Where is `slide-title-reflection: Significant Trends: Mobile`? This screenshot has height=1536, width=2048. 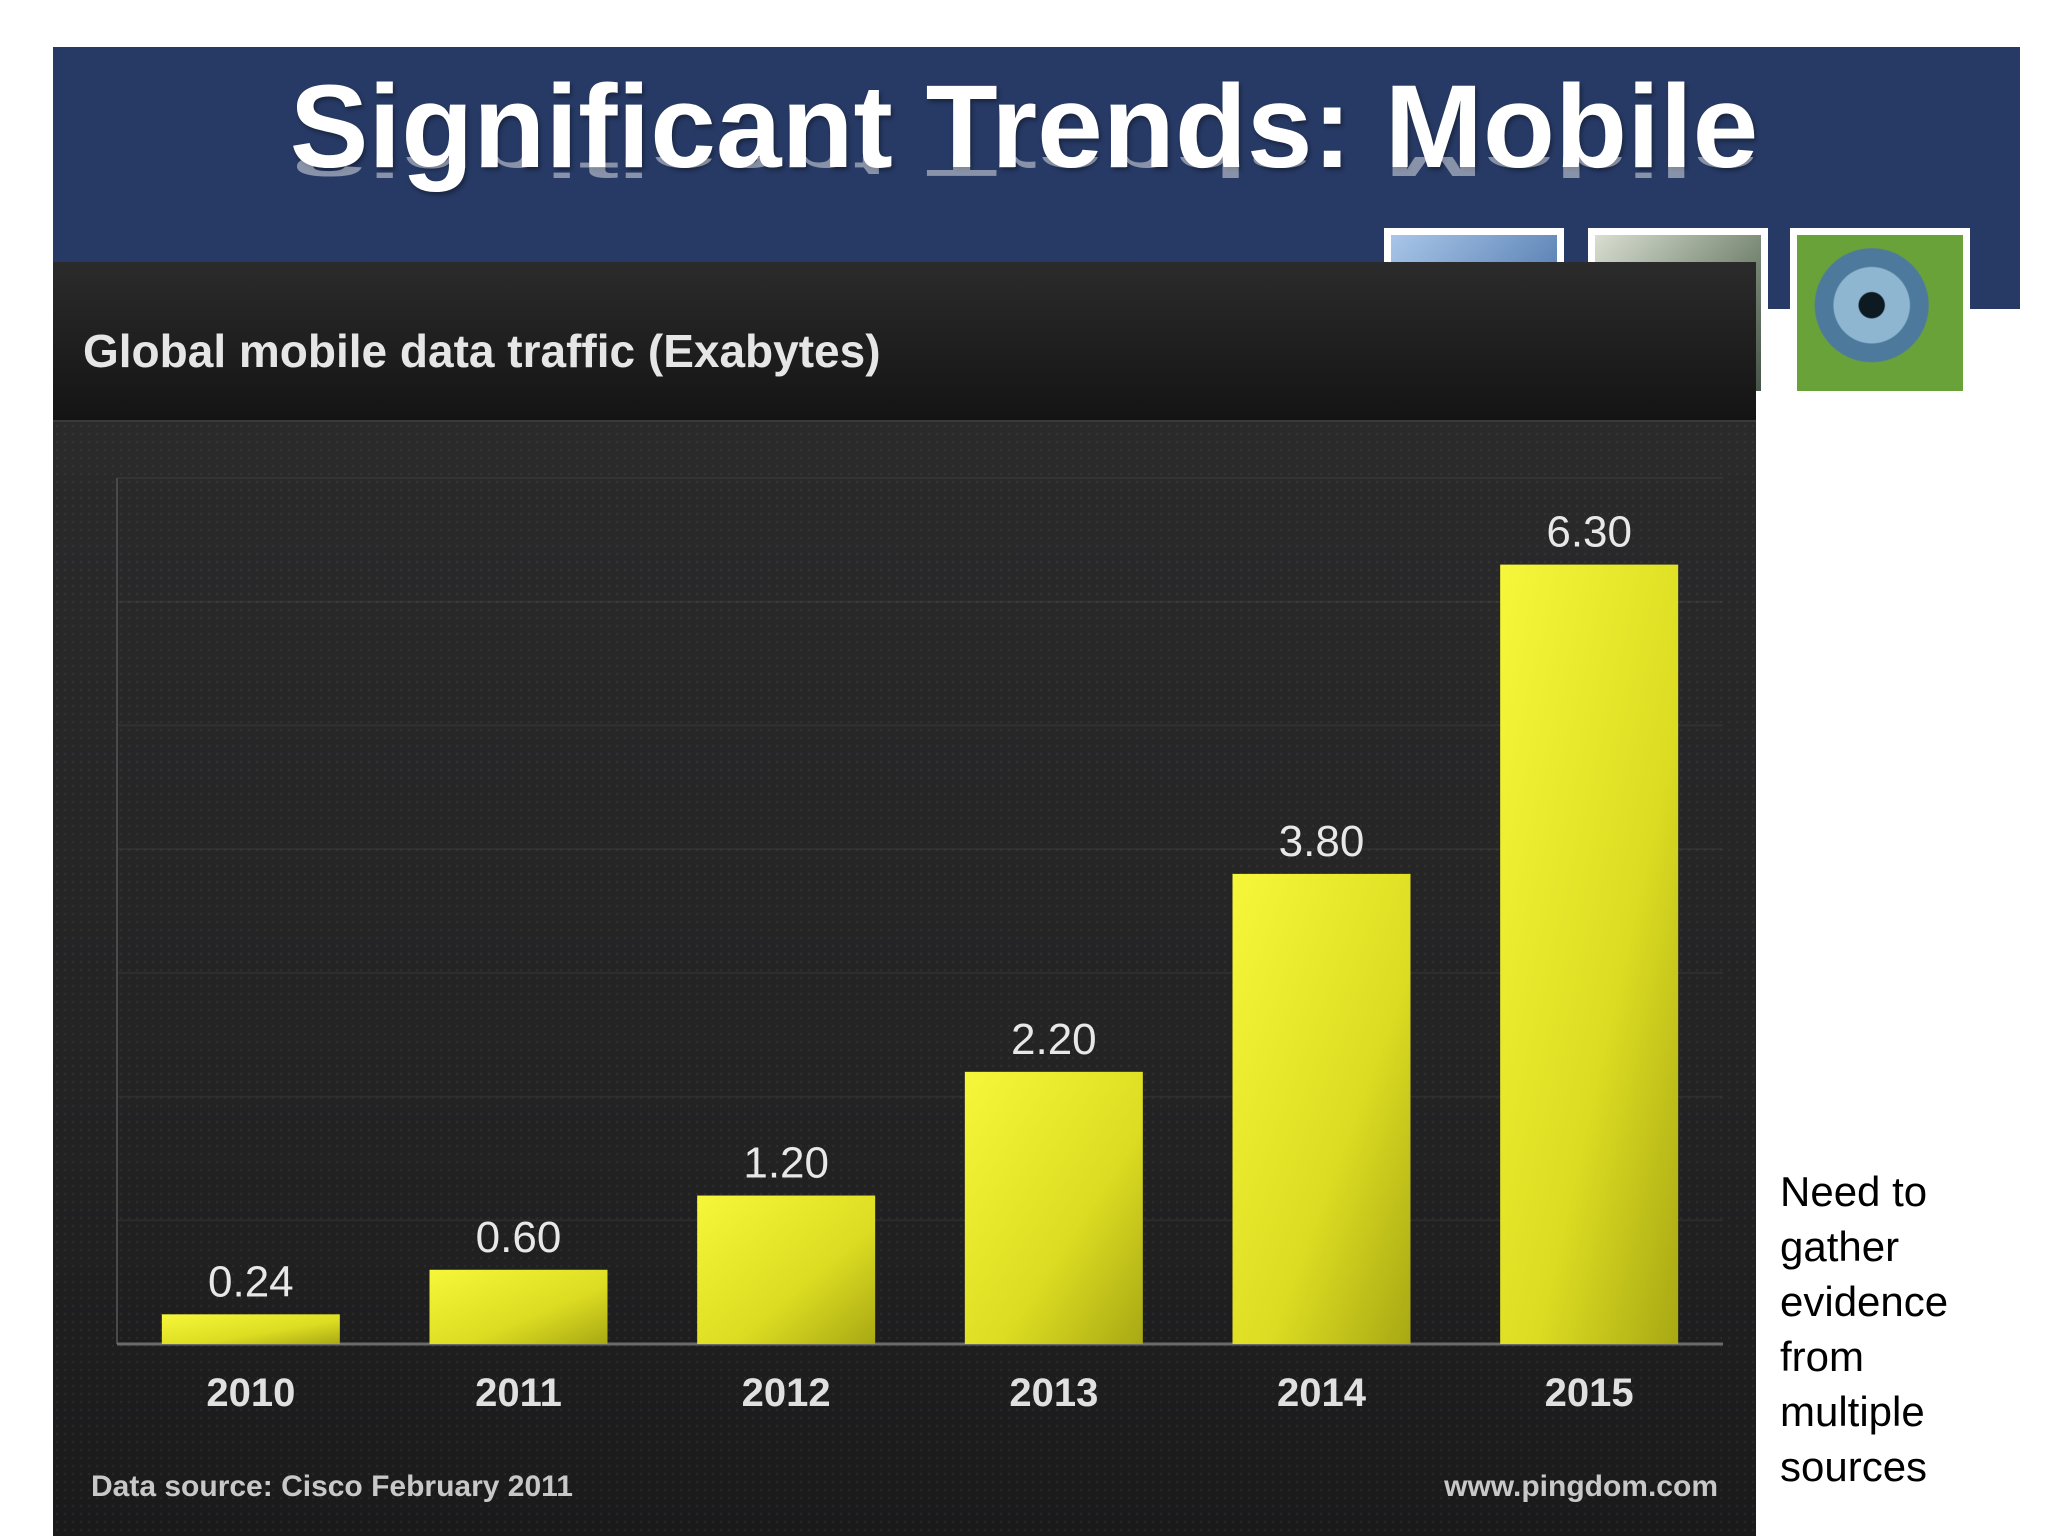
slide-title-reflection: Significant Trends: Mobile is located at coordinates (1024, 170).